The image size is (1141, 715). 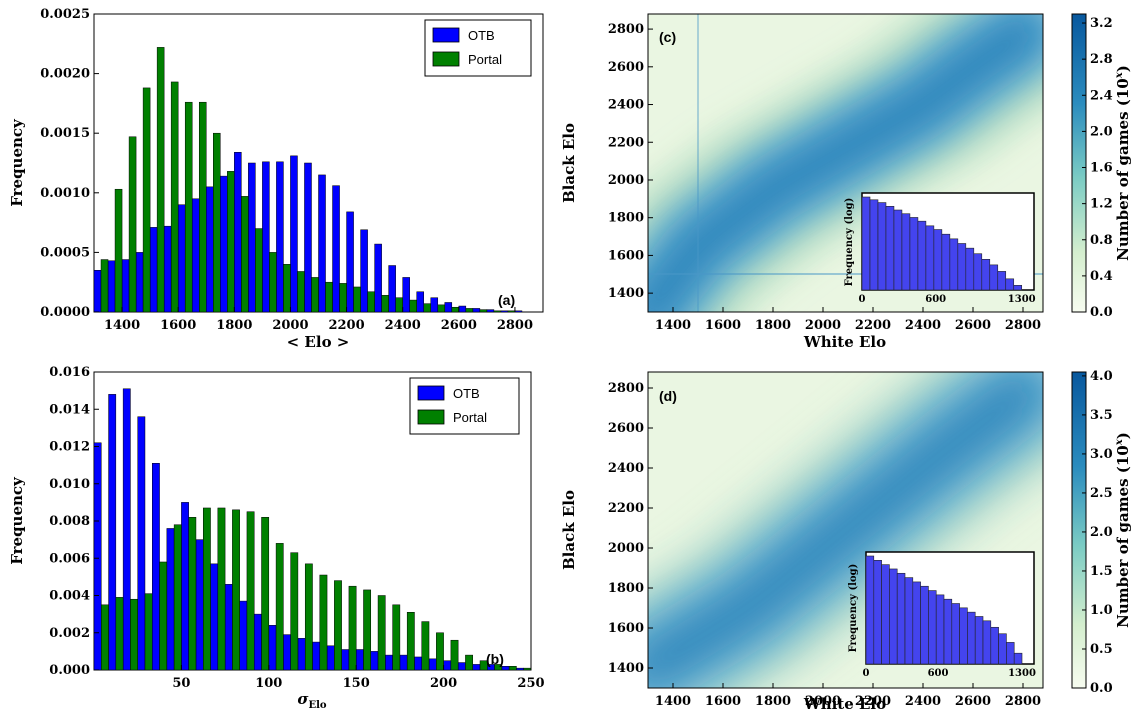 I want to click on panel-c-ylabel: Black Elo, so click(x=569, y=163).